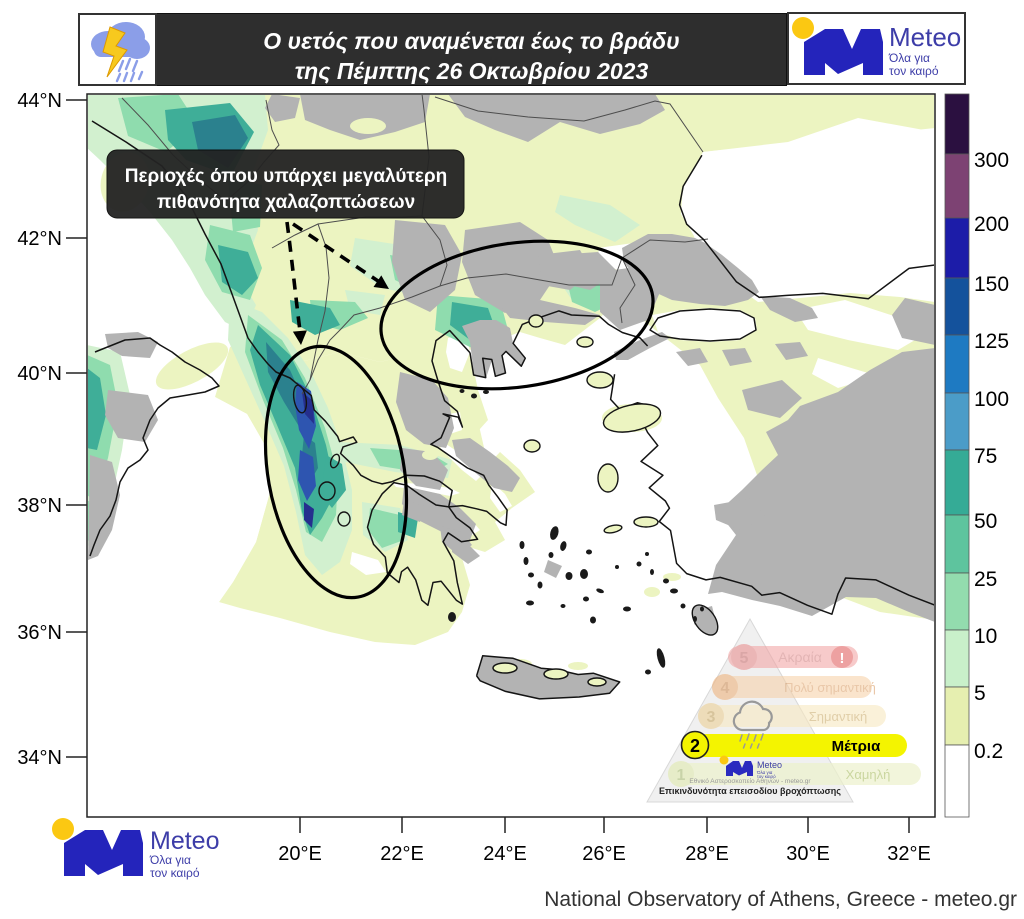 The image size is (1024, 919). What do you see at coordinates (39, 758) in the screenshot?
I see `svg-text: 34°N` at bounding box center [39, 758].